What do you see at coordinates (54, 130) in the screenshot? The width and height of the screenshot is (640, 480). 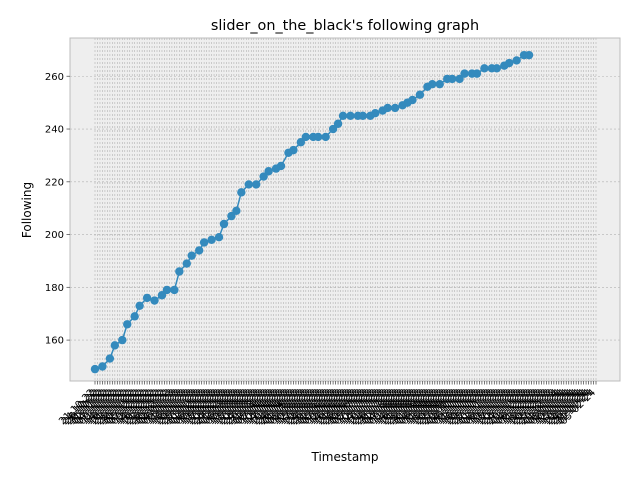 I see `y-tick-label: 240` at bounding box center [54, 130].